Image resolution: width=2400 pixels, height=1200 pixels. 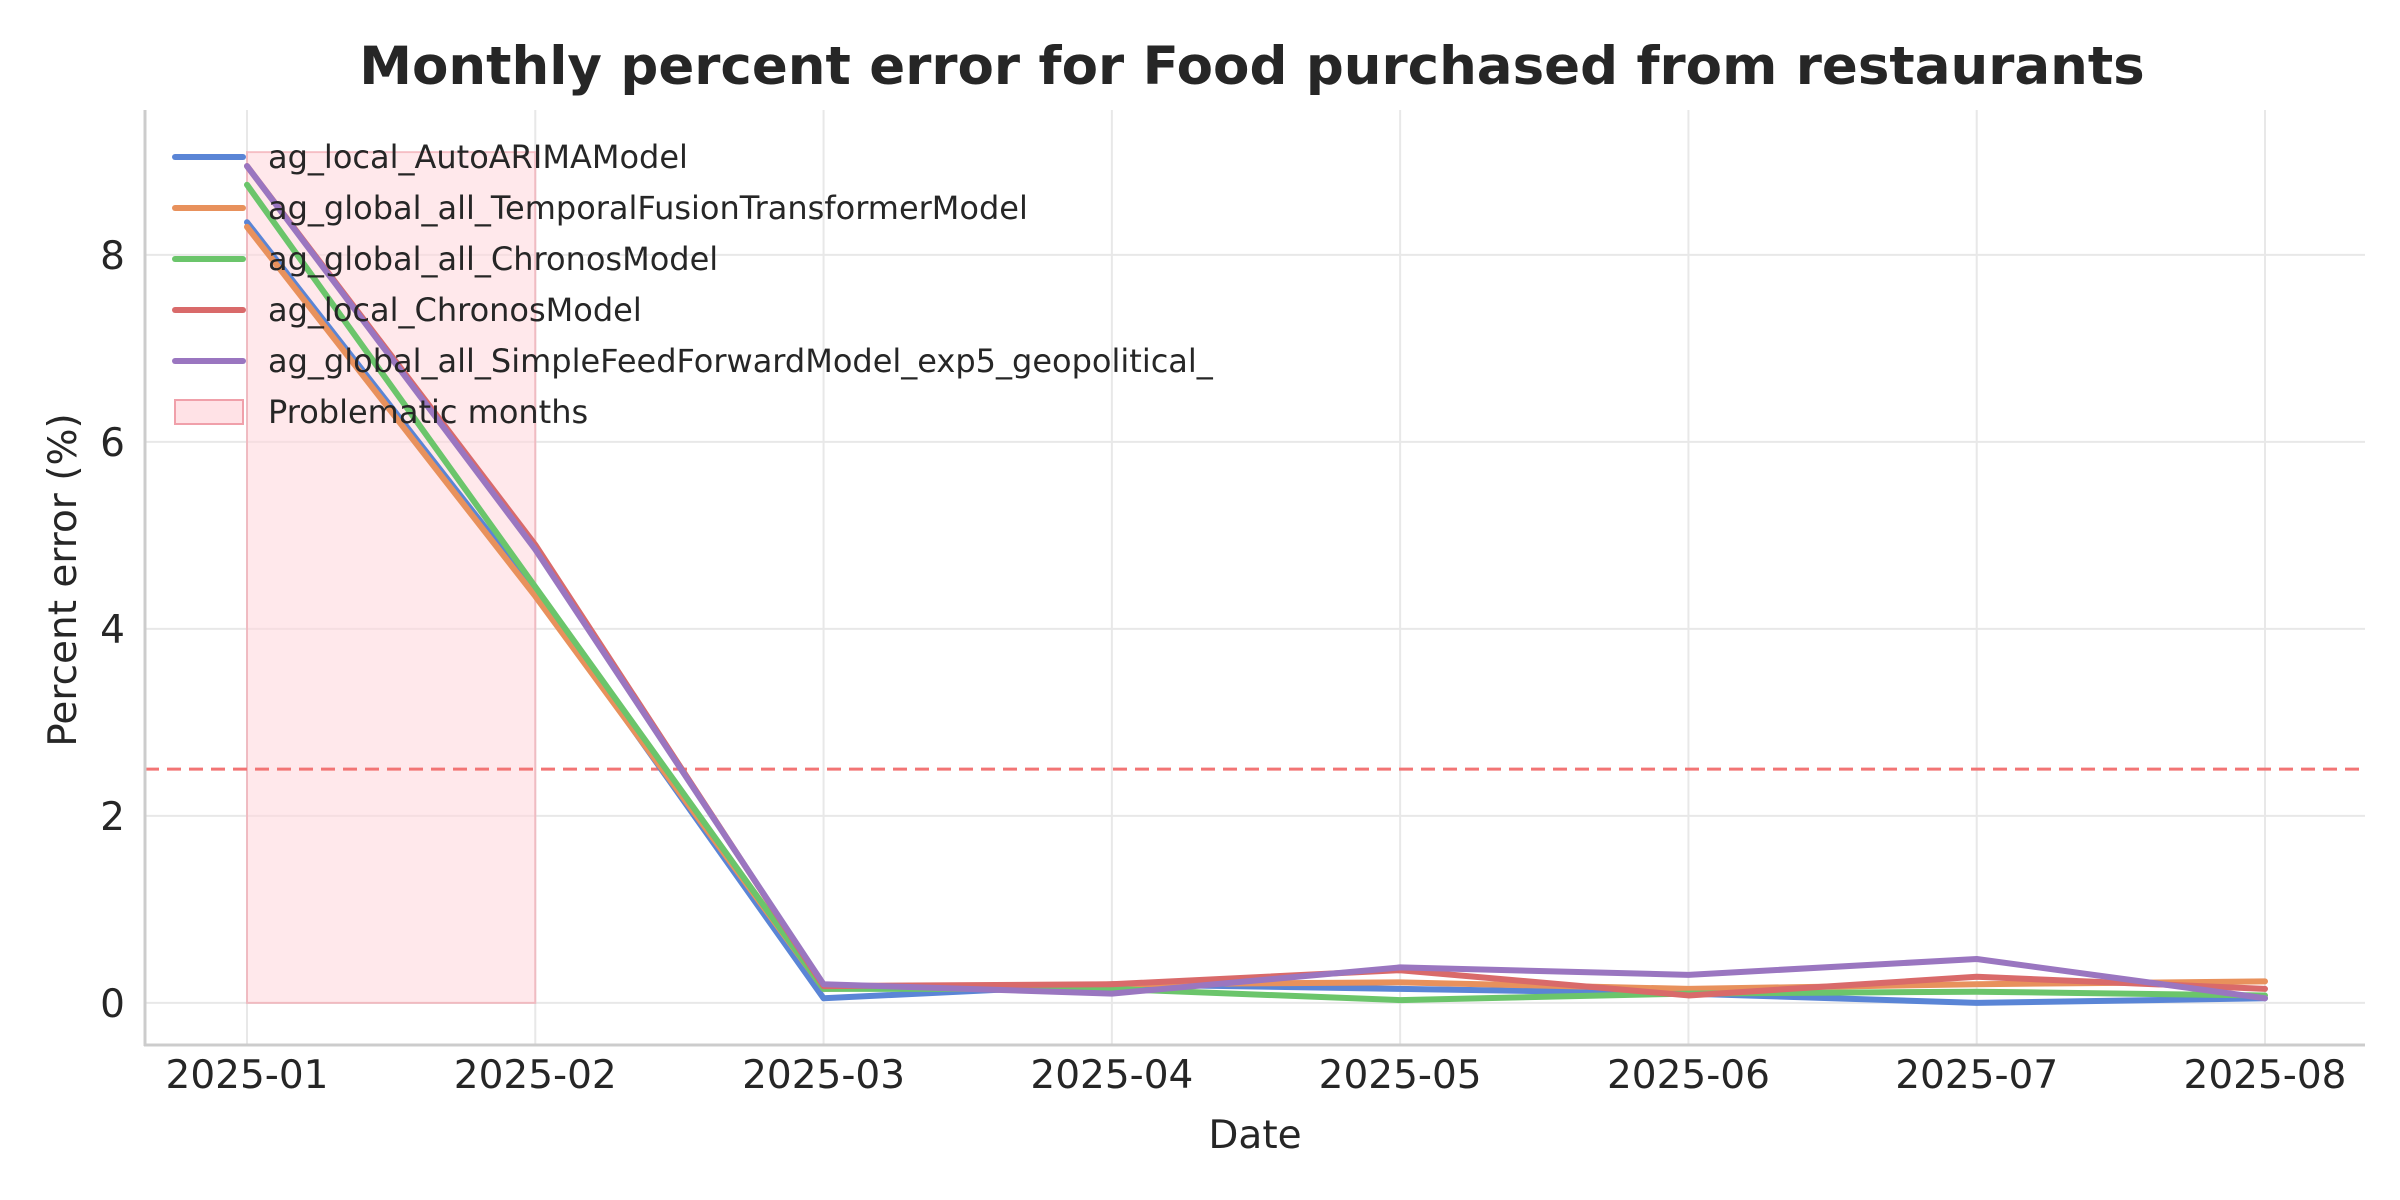 I want to click on x-tick-label: 2025-08, so click(x=2265, y=1075).